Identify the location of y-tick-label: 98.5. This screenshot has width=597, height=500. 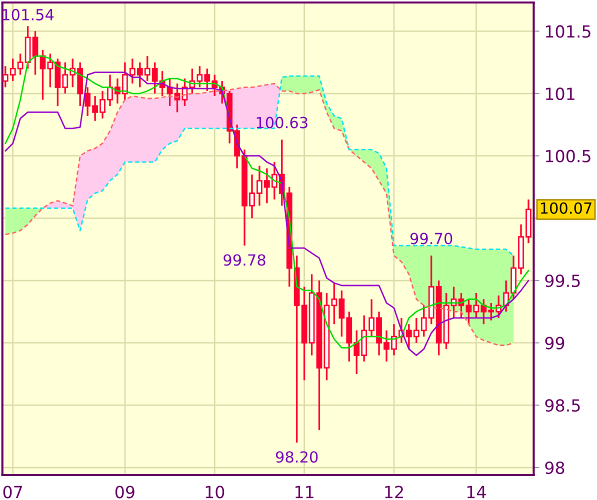
(562, 405).